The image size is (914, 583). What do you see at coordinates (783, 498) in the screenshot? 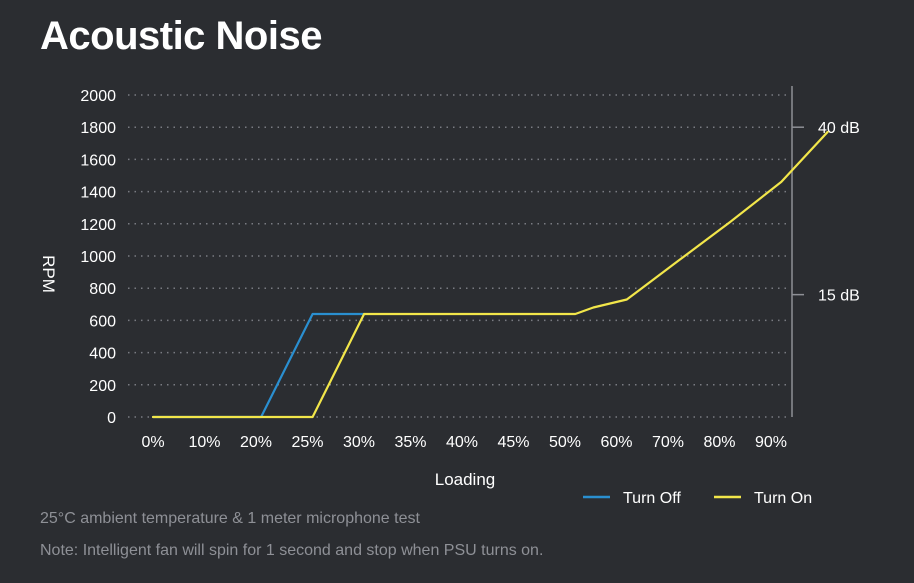
I see `legend-label: Turn On` at bounding box center [783, 498].